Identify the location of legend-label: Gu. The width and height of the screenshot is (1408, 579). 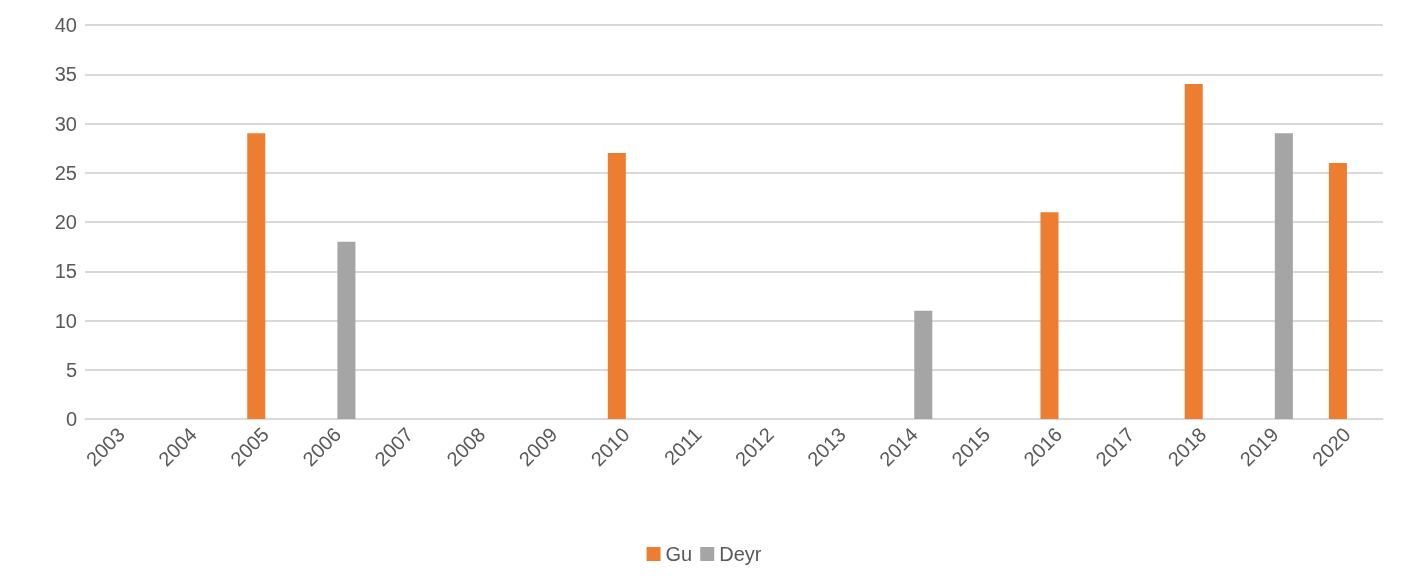
(679, 554).